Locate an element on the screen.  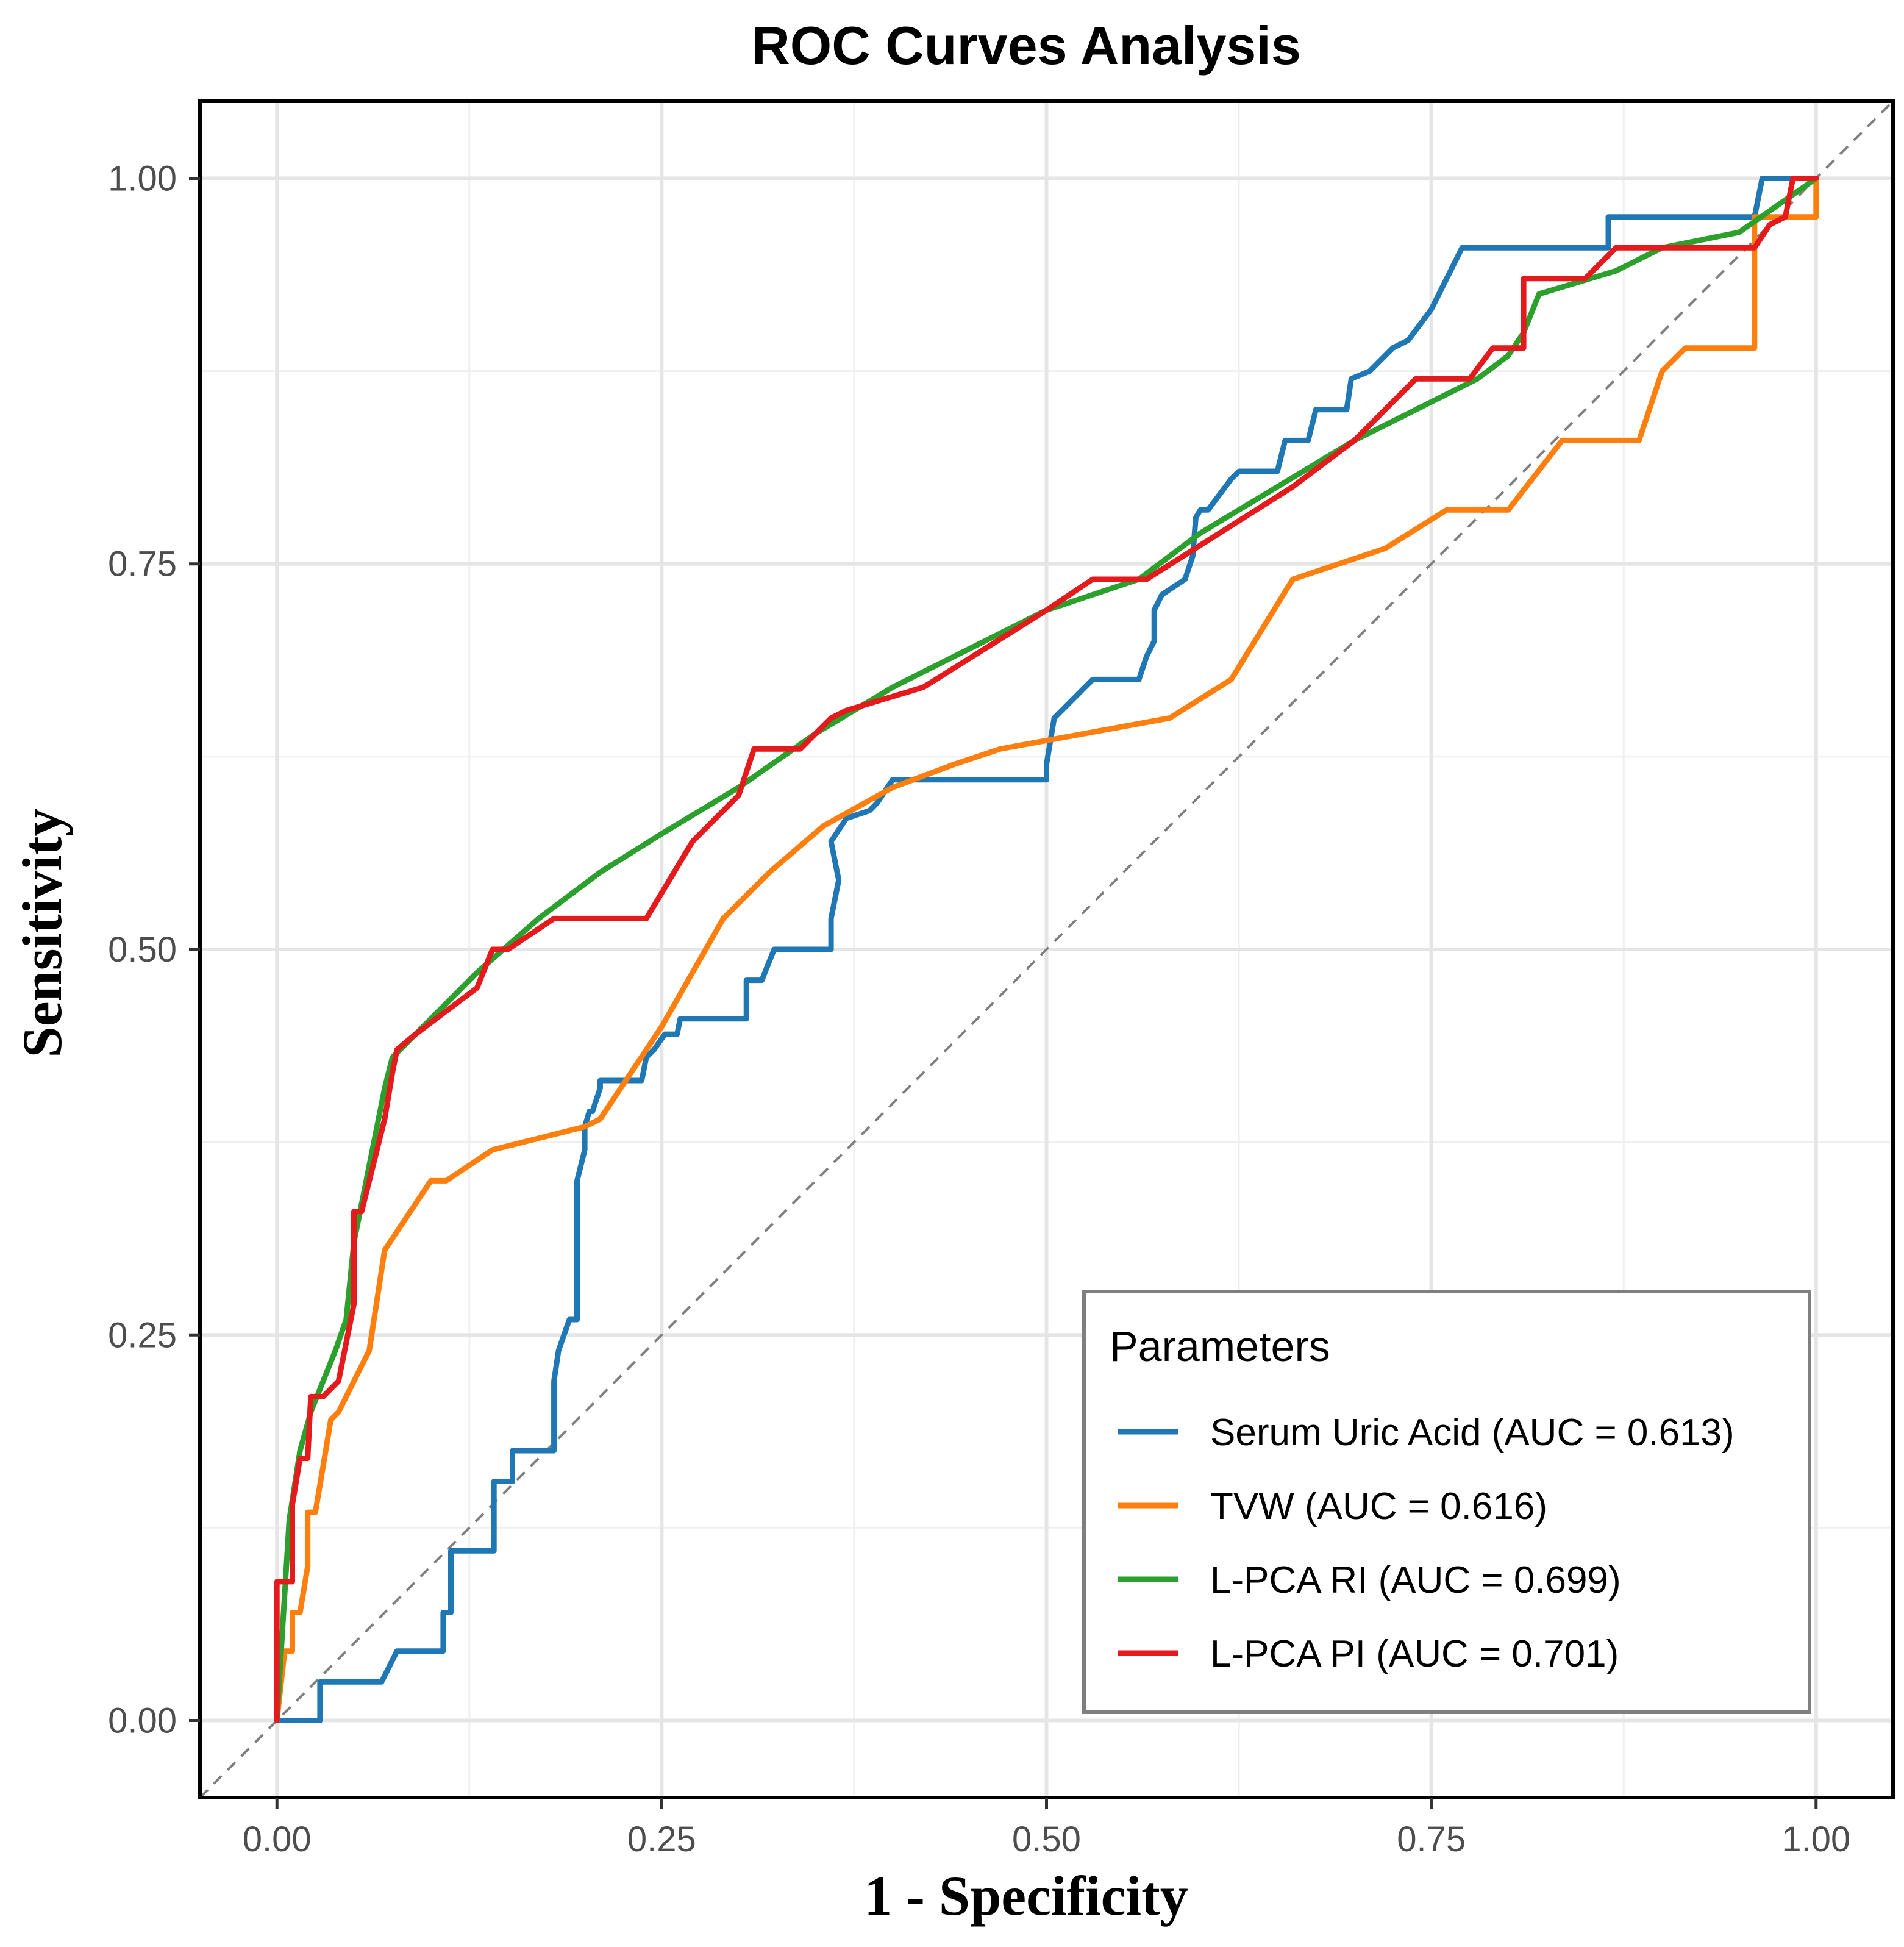
legend-label: TVW (AUC = 0.616) is located at coordinates (1379, 1506).